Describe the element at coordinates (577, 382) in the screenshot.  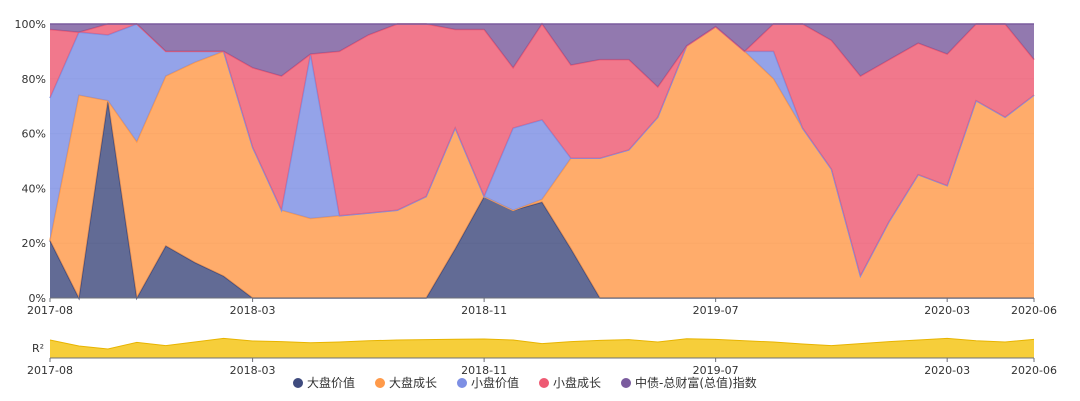
I see `legend-label: 小盘成长` at that location.